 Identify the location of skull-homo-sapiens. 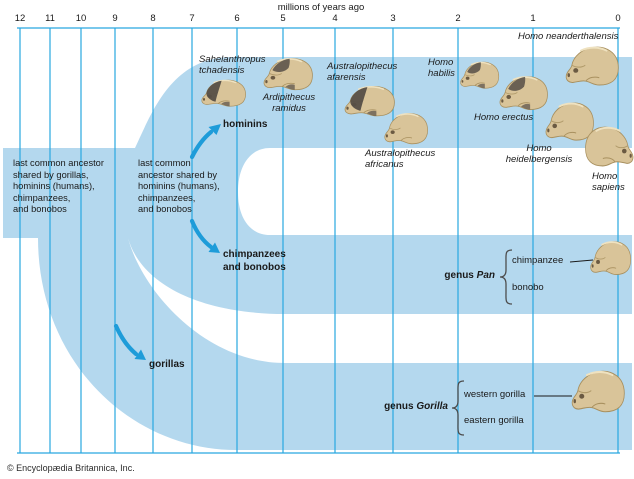
(609, 147).